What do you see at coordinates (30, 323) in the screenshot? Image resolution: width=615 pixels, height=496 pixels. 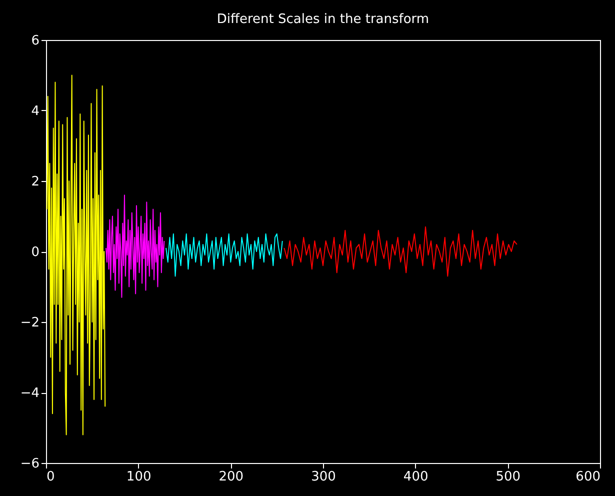 I see `y-tick-label: −2` at bounding box center [30, 323].